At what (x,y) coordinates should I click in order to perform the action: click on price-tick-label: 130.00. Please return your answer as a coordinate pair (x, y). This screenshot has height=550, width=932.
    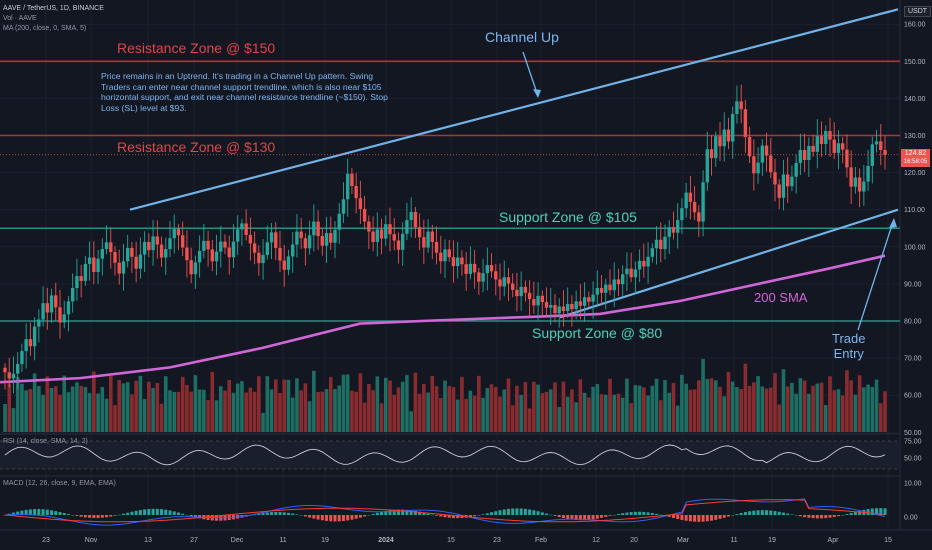
    Looking at the image, I should click on (915, 136).